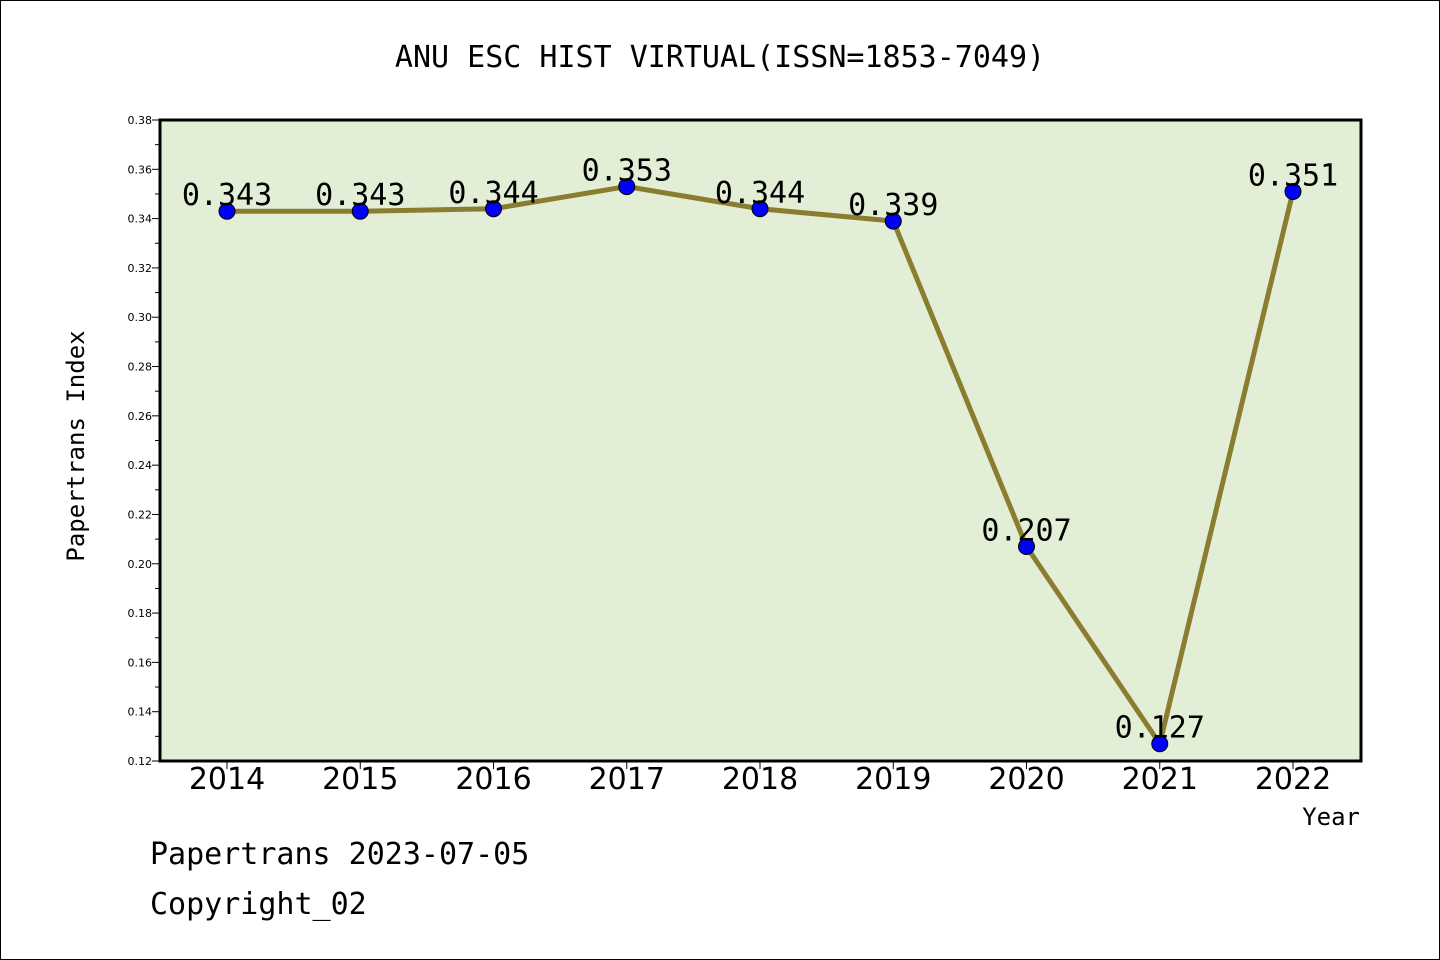  What do you see at coordinates (140, 564) in the screenshot?
I see `y-tick-label: 0.20` at bounding box center [140, 564].